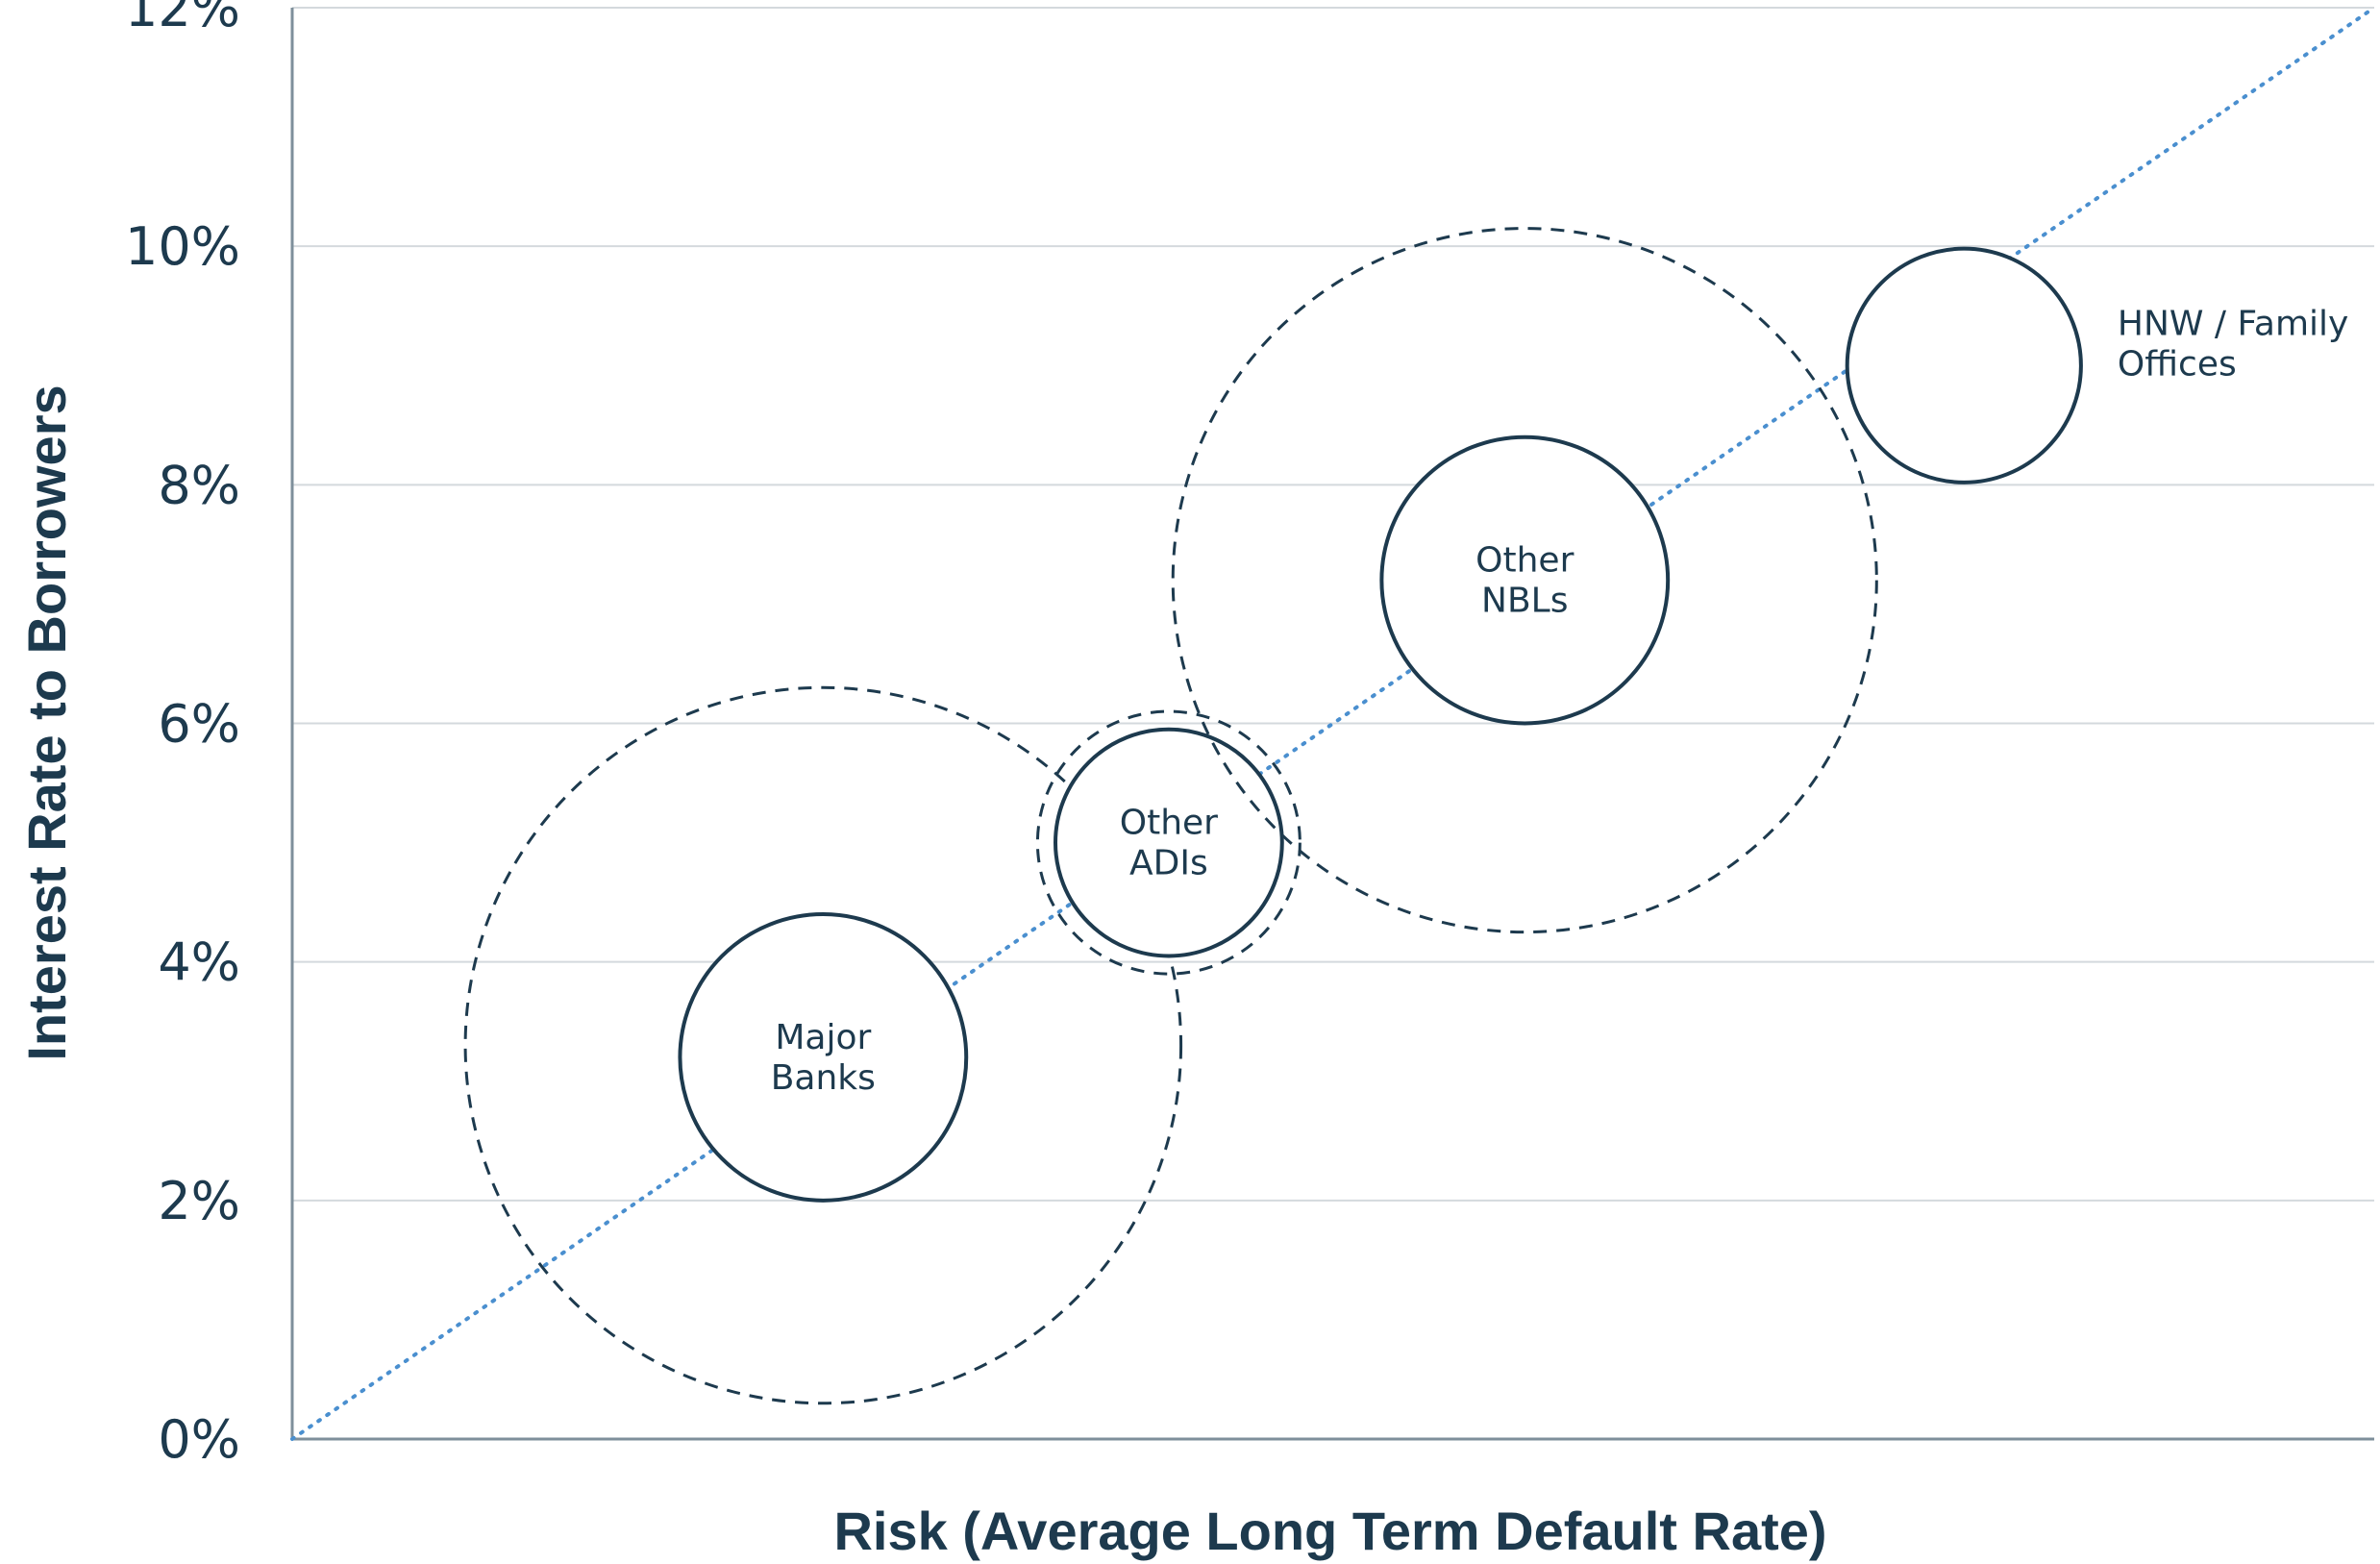 This screenshot has width=2380, height=1564. What do you see at coordinates (199, 485) in the screenshot?
I see `y-tick-label: 8%` at bounding box center [199, 485].